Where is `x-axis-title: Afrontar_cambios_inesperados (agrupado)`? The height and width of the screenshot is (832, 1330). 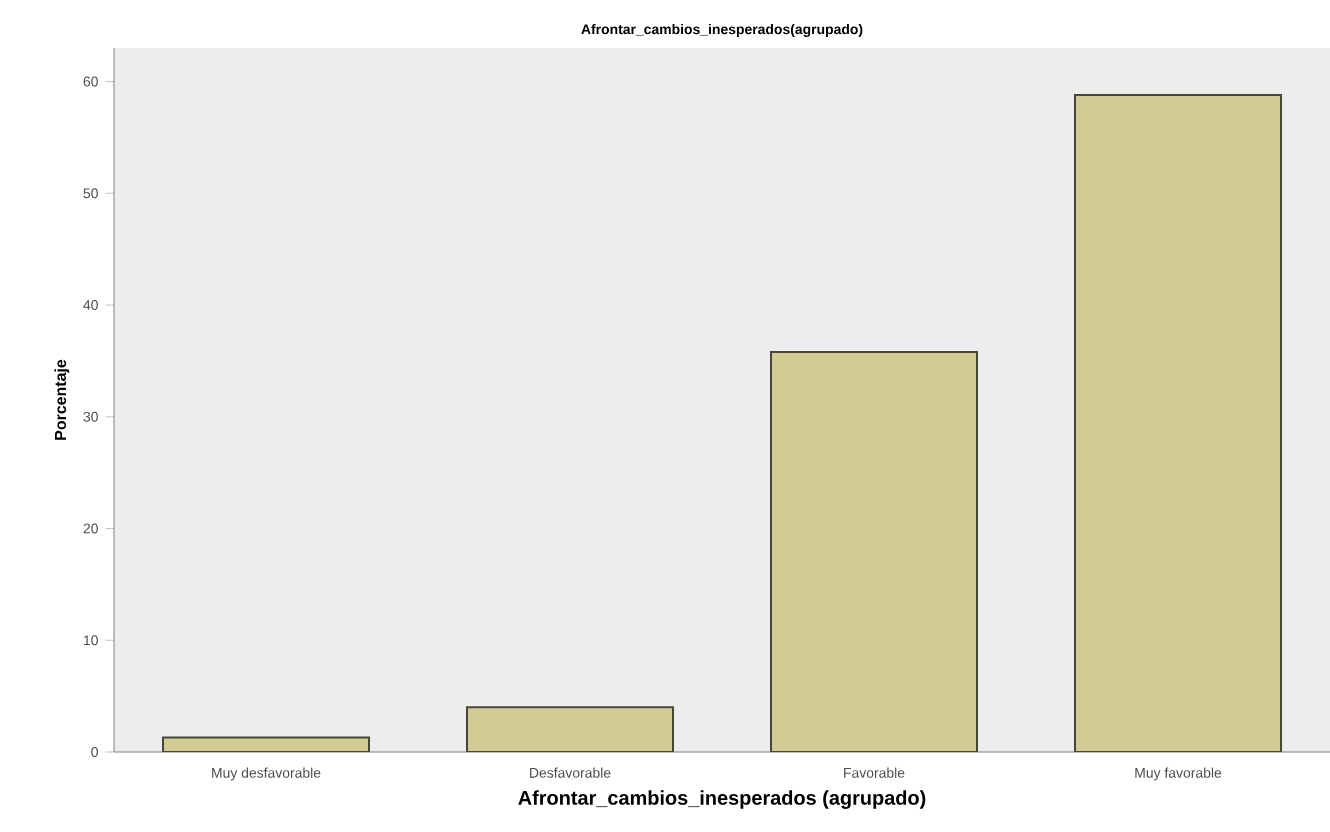
x-axis-title: Afrontar_cambios_inesperados (agrupado) is located at coordinates (722, 799).